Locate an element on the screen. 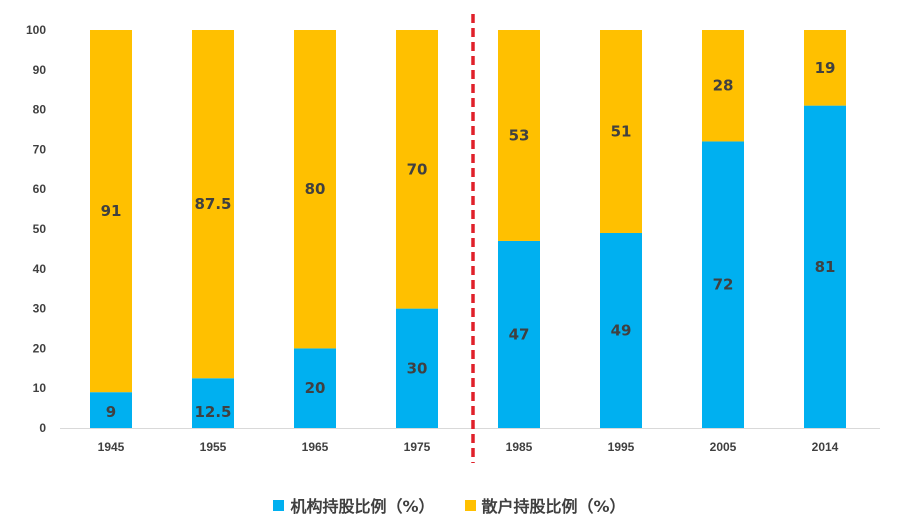  data-label-institutional: 30 is located at coordinates (417, 368).